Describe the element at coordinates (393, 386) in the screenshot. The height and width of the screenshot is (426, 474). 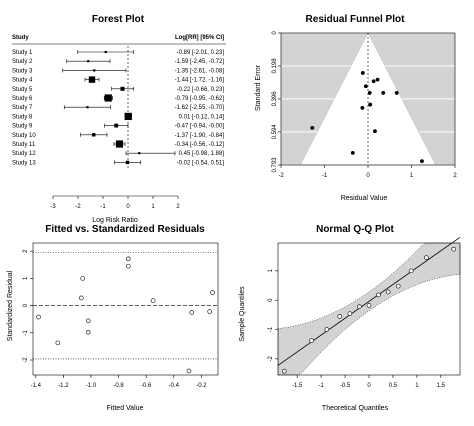
I see `qq-x-tick-label: 0.5` at that location.